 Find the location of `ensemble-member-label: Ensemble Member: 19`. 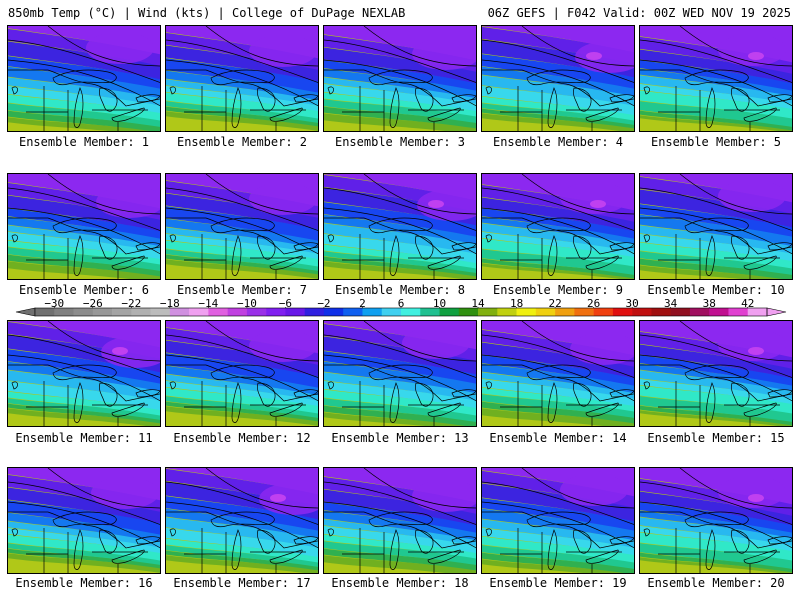

ensemble-member-label: Ensemble Member: 19 is located at coordinates (558, 583).